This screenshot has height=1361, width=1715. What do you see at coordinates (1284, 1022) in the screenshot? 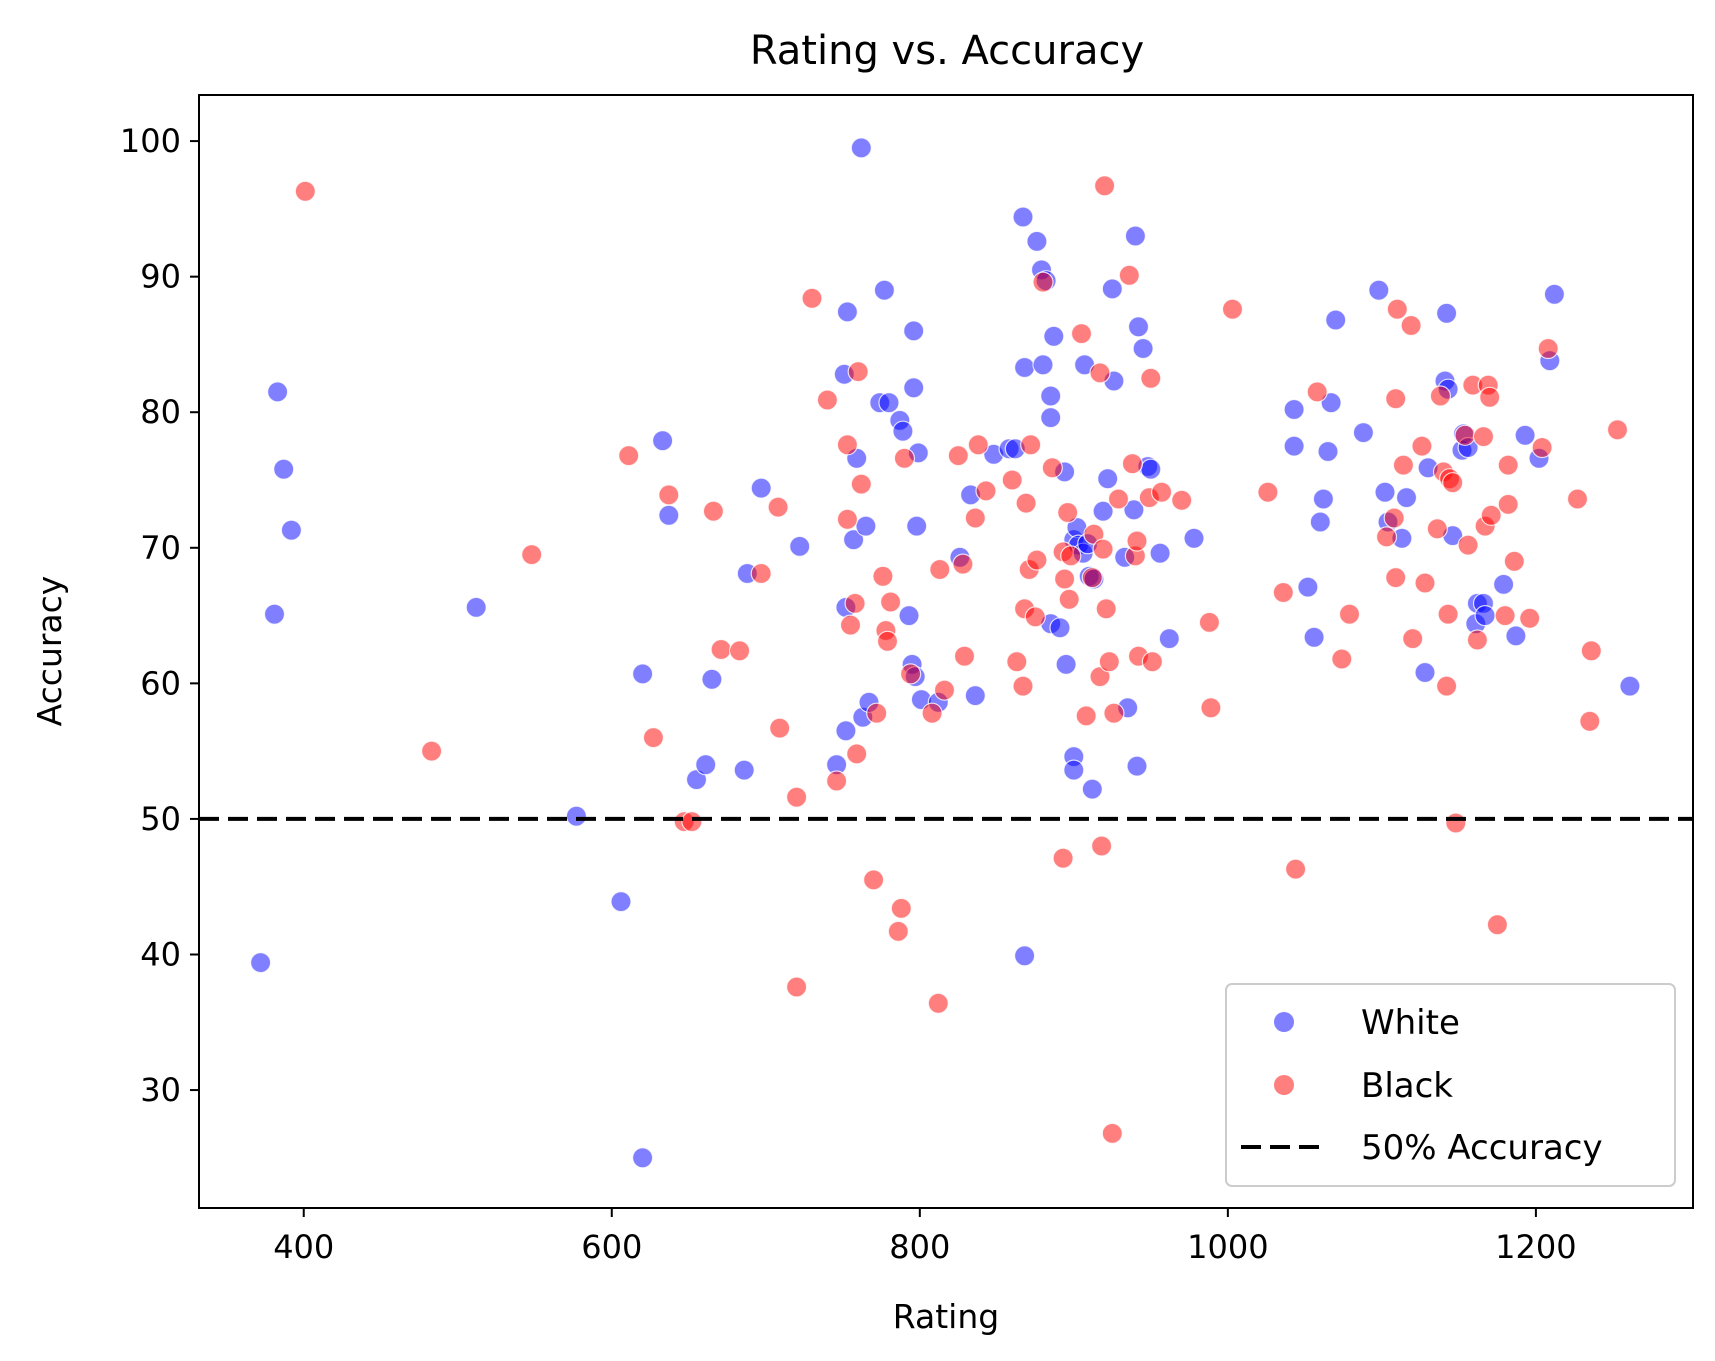
I see `legend-marker-white` at bounding box center [1284, 1022].